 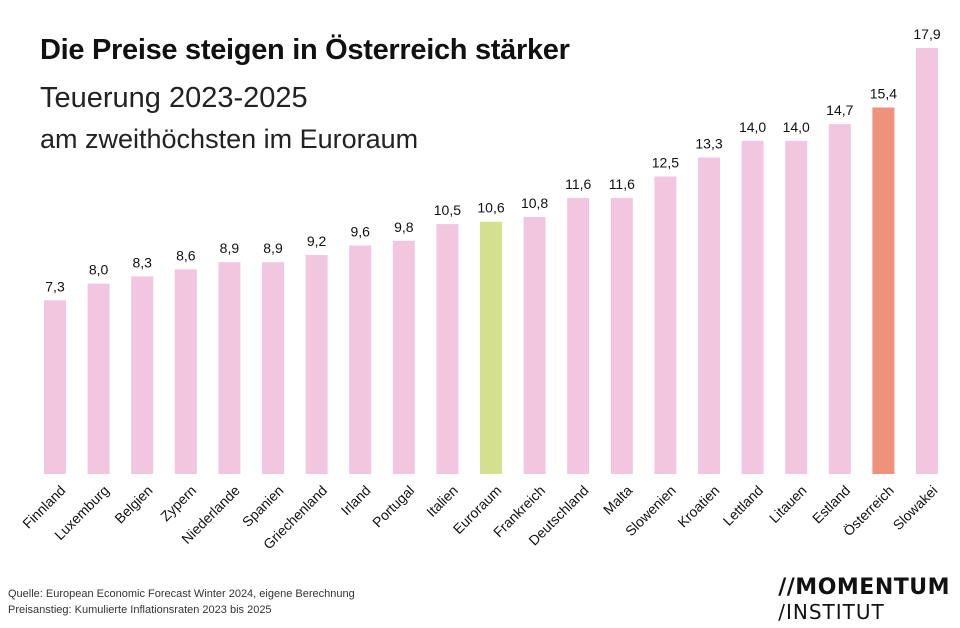 What do you see at coordinates (360, 232) in the screenshot?
I see `value-label-irland: 9,6` at bounding box center [360, 232].